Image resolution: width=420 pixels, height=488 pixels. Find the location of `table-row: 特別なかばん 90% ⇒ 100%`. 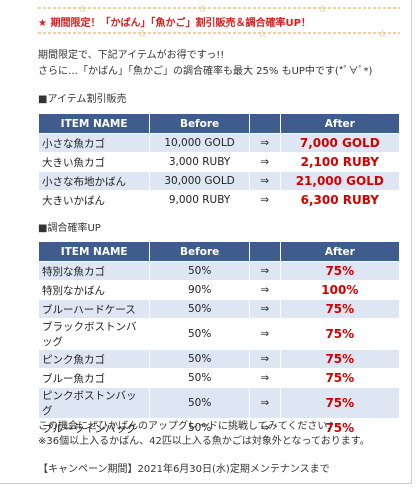

table-row: 特別なかばん 90% ⇒ 100% is located at coordinates (219, 290).